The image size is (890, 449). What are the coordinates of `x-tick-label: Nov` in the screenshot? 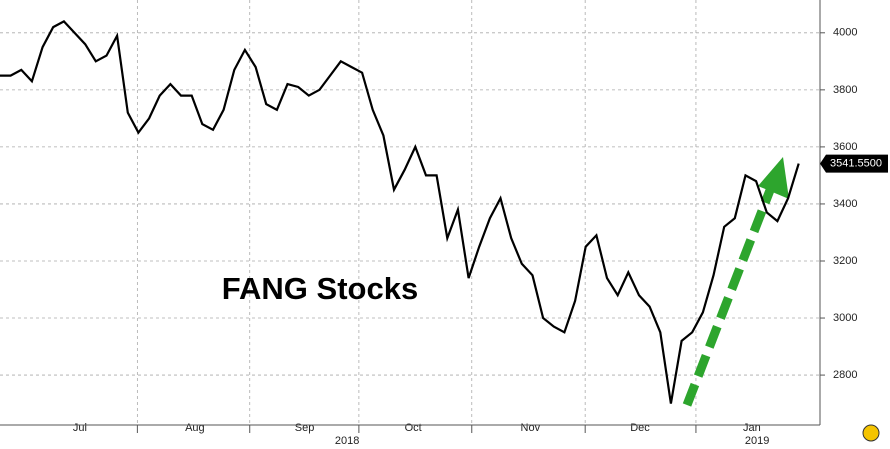 It's located at (531, 428).